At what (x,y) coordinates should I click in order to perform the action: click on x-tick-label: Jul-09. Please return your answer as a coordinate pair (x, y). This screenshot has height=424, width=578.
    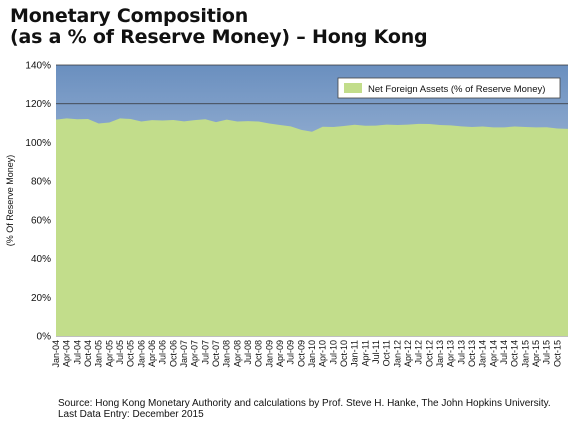
    Looking at the image, I should click on (291, 352).